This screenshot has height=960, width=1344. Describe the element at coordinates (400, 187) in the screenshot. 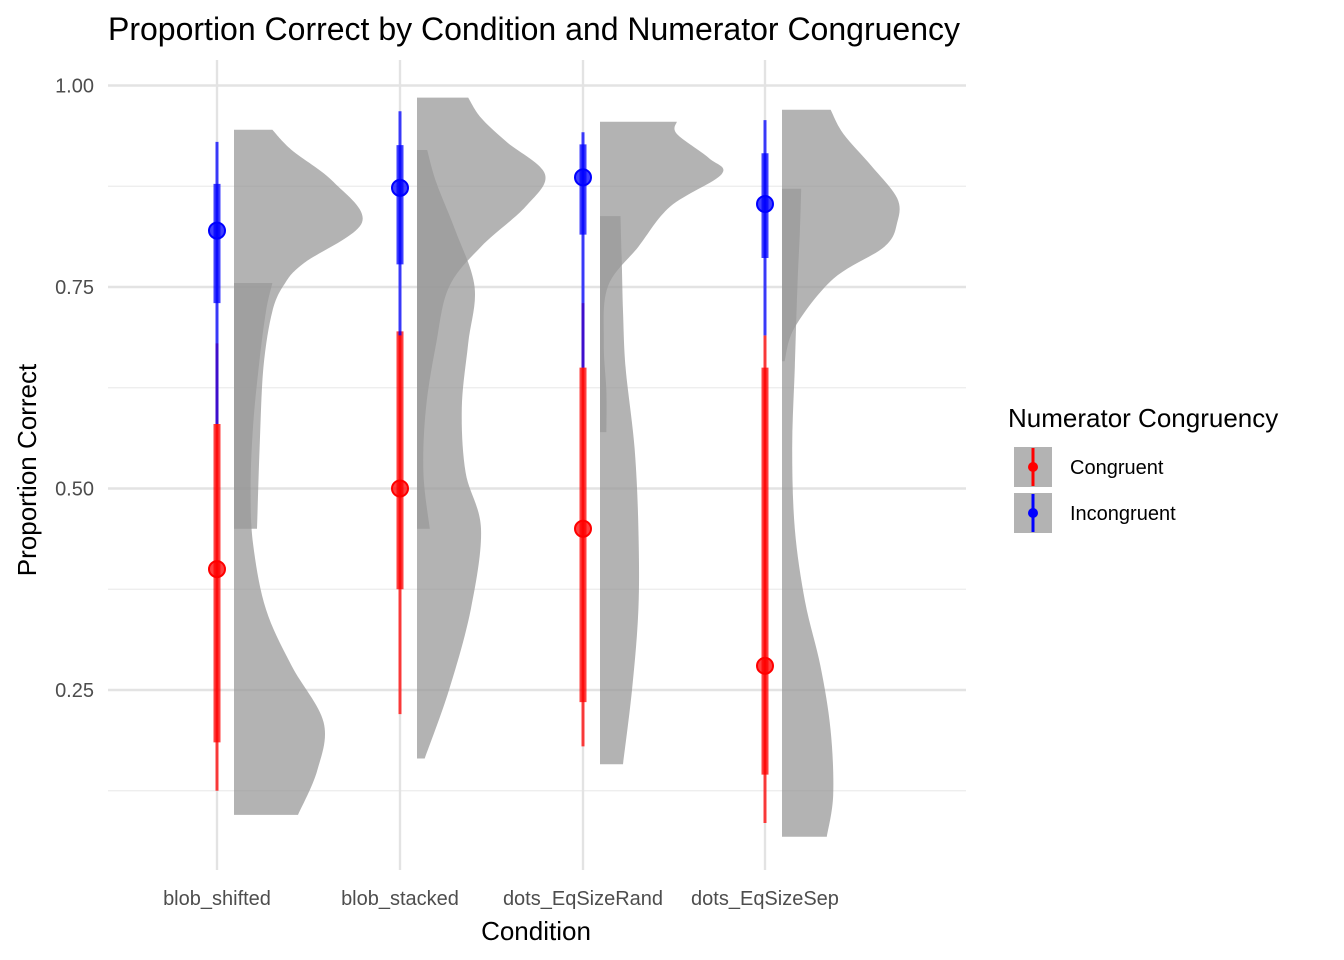

I see `median-point-incongruent-blob_stacked` at that location.